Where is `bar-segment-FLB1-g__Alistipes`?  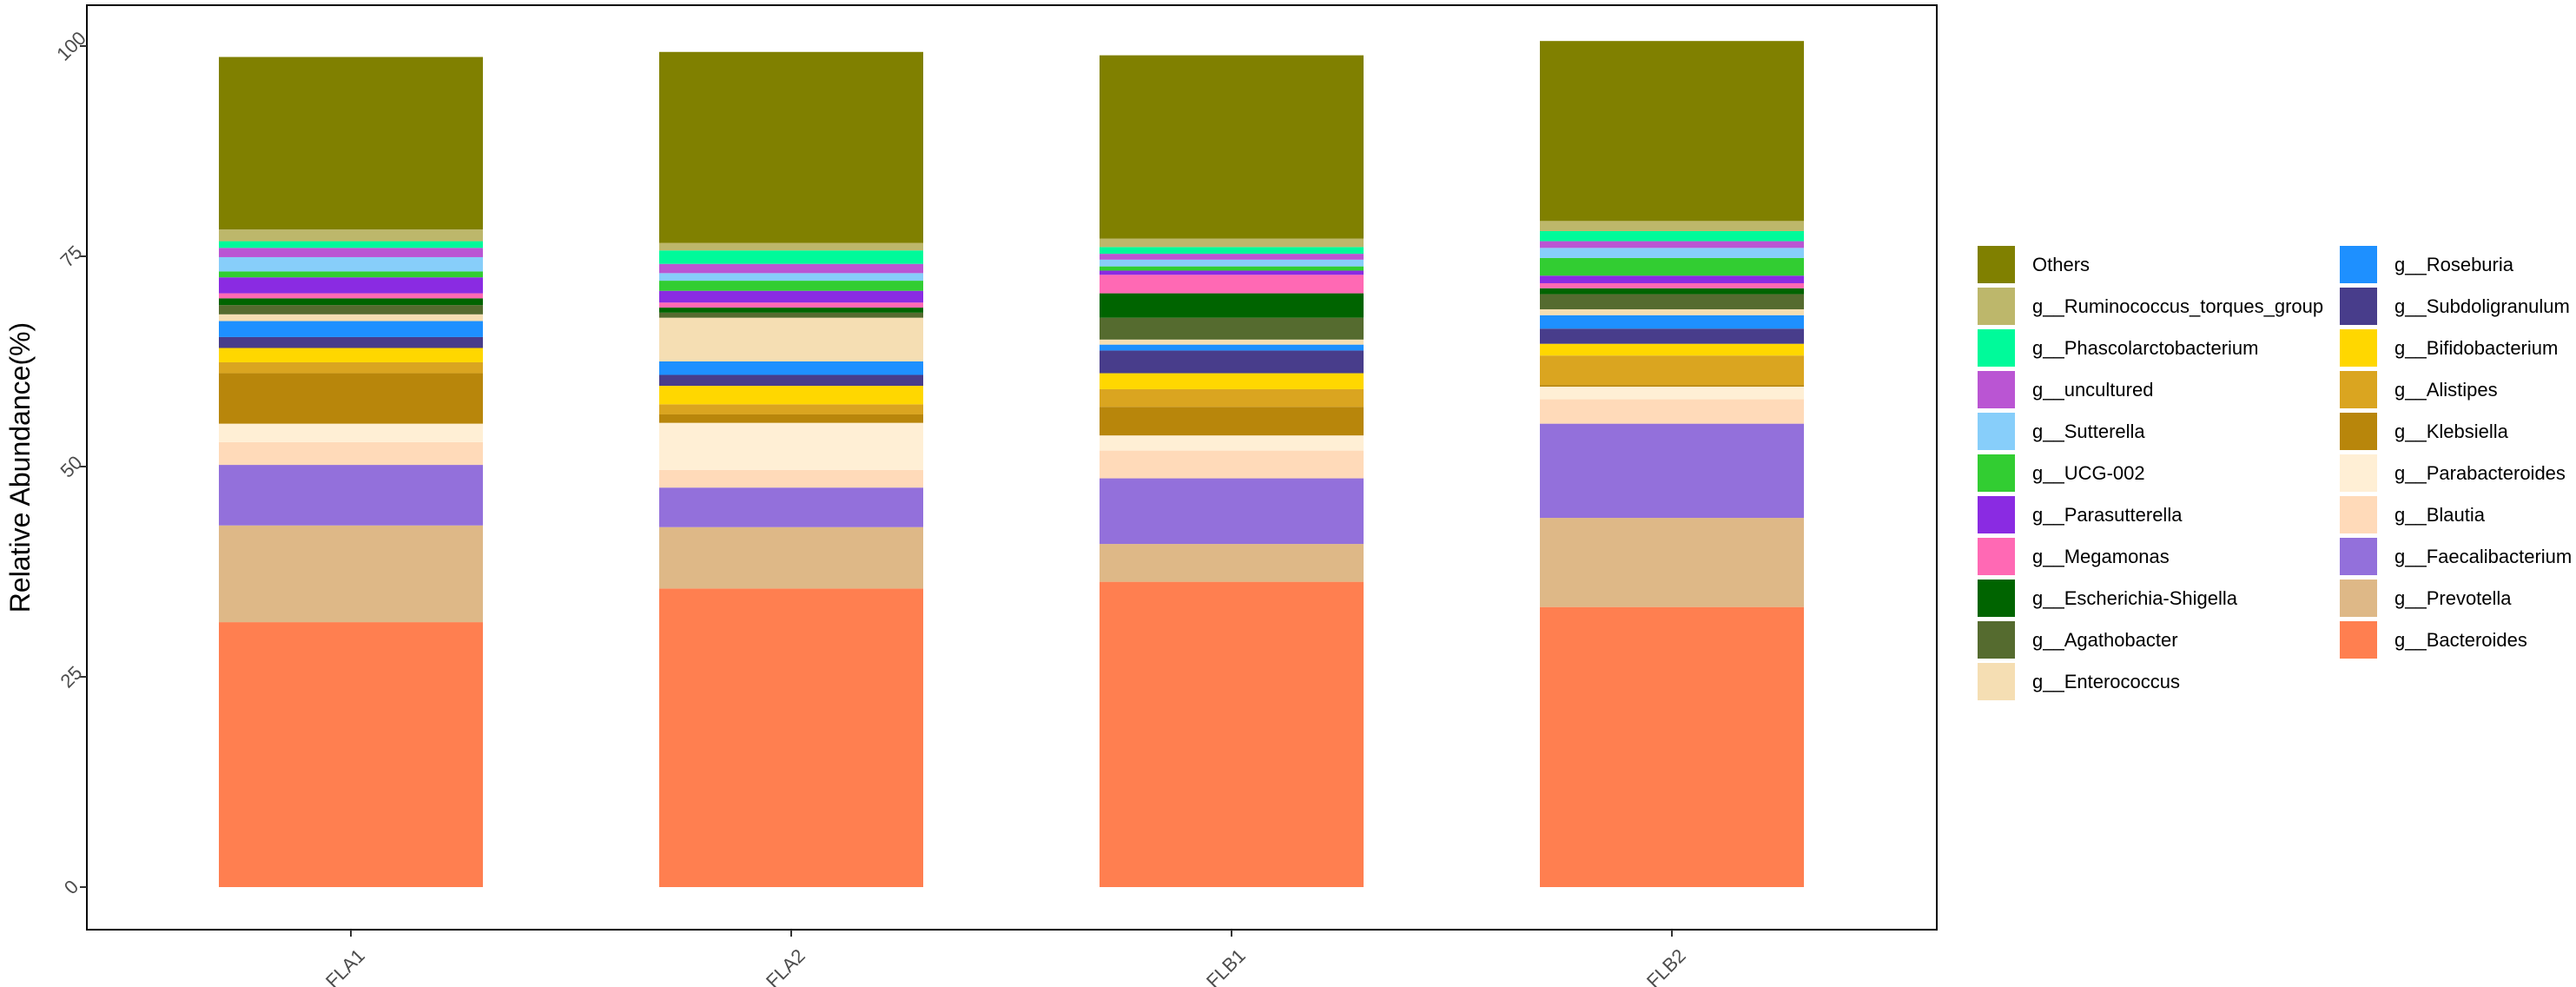 bar-segment-FLB1-g__Alistipes is located at coordinates (1232, 398).